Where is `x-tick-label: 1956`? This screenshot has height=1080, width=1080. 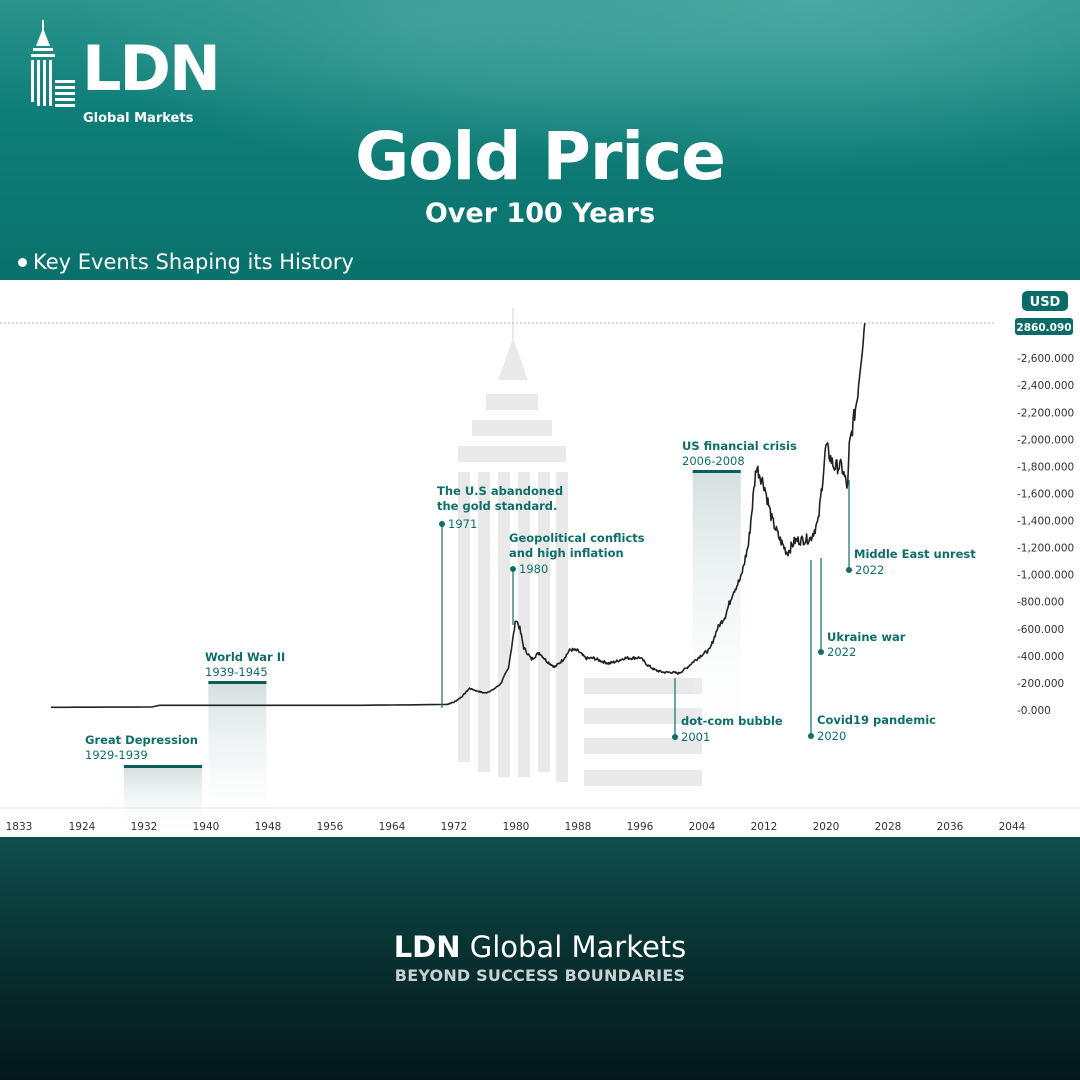 x-tick-label: 1956 is located at coordinates (330, 827).